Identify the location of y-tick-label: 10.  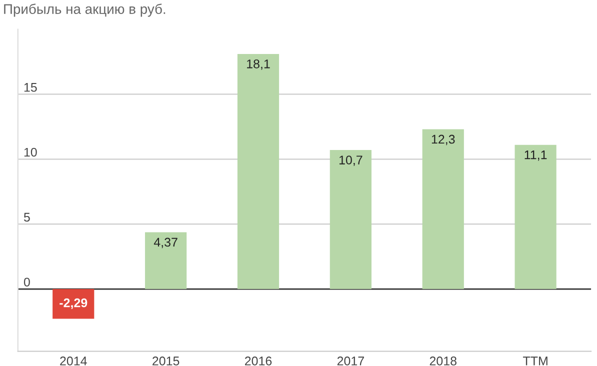
(30, 152).